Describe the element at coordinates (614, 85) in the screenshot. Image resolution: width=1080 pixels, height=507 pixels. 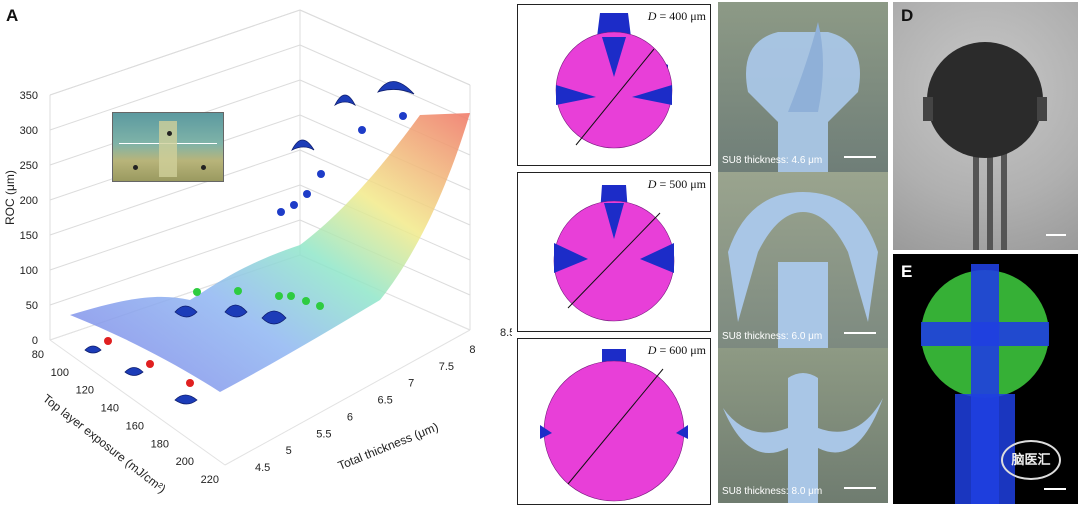
I see `mesh-model-400: D = 400 μm` at that location.